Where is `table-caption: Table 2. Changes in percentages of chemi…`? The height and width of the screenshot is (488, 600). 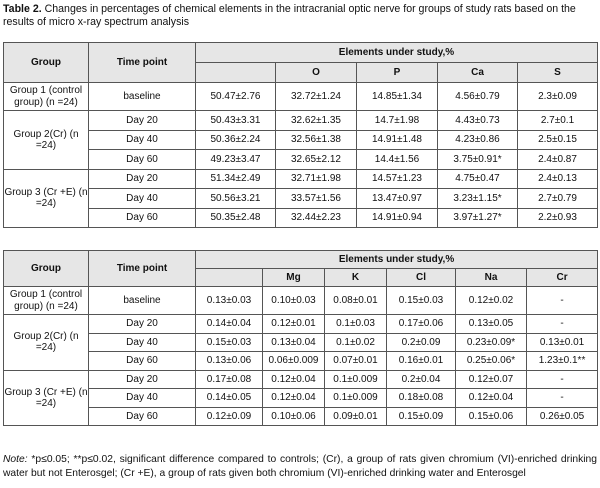
table-caption: Table 2. Changes in percentages of chemi… is located at coordinates (300, 16).